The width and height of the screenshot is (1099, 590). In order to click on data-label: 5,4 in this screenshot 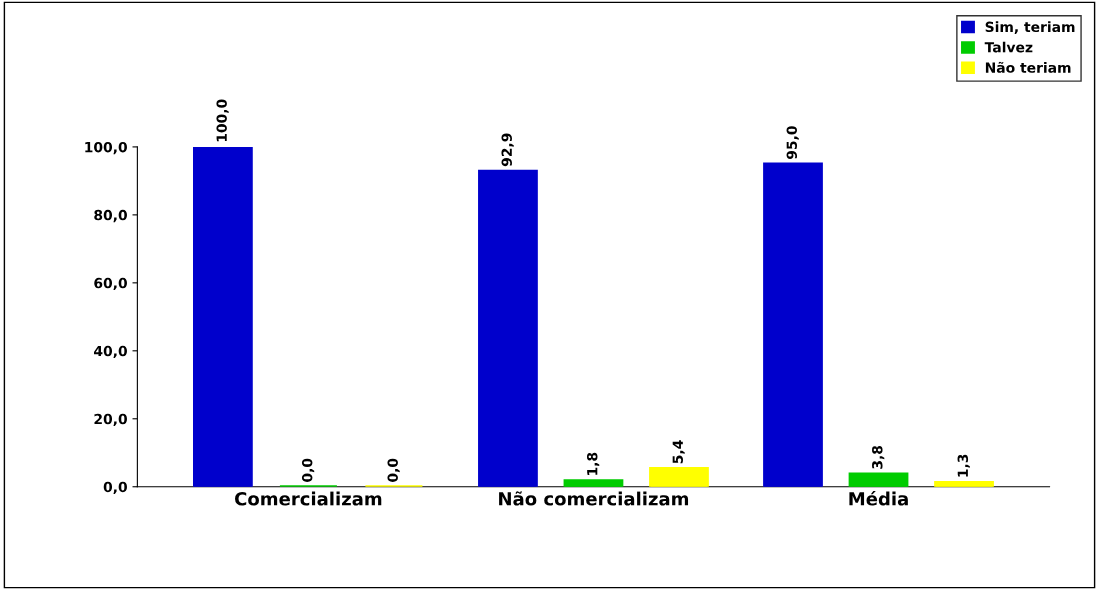, I will do `click(678, 452)`.